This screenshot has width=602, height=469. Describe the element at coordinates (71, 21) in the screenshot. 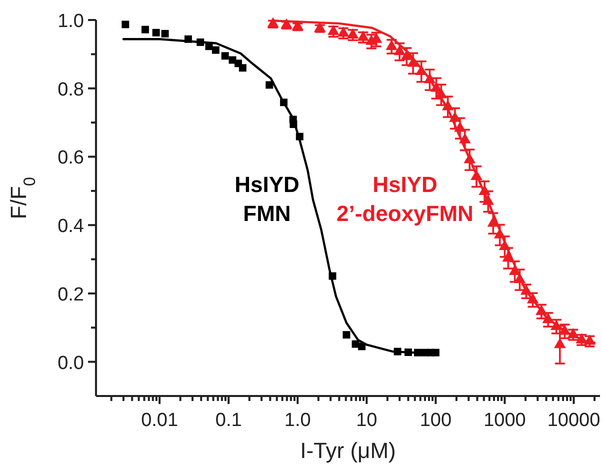

I see `y-tick-label: 1.0` at that location.